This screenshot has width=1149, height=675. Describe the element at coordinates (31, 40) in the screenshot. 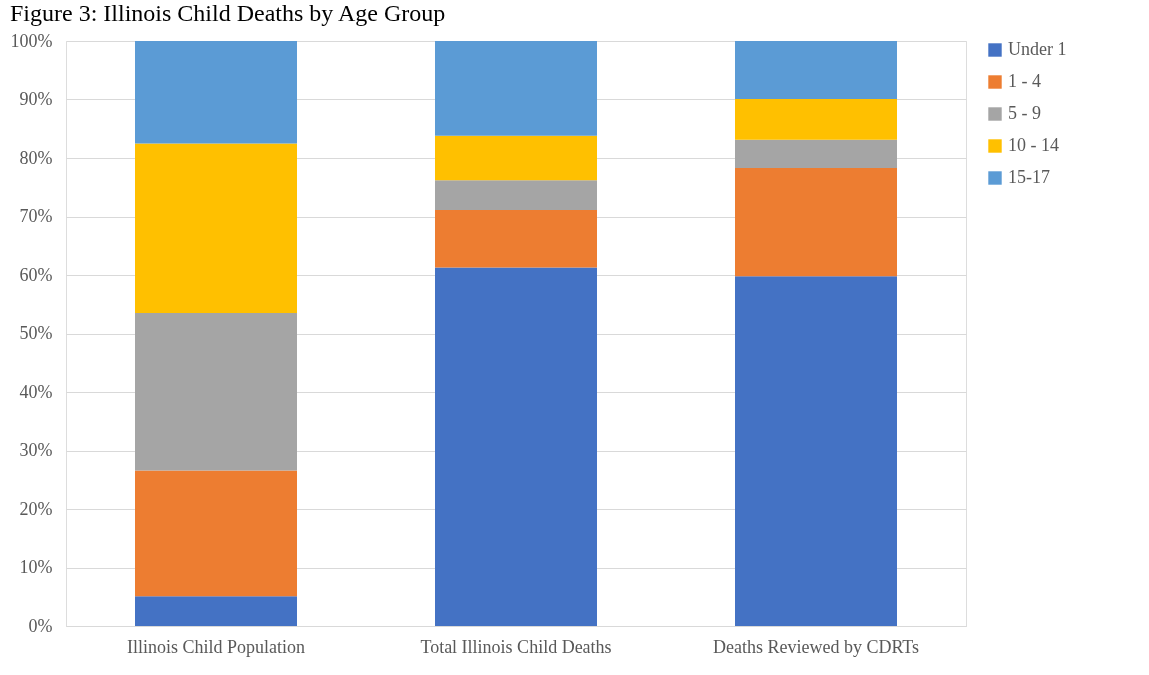

I see `y-tick-label: 100%` at that location.